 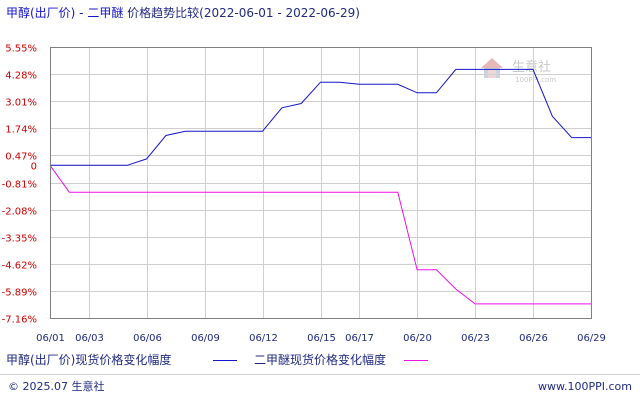 I want to click on legend: 甲醇(出厂价)现货价格变化幅度 二甲醚现货价格变化幅度, so click(x=217, y=359).